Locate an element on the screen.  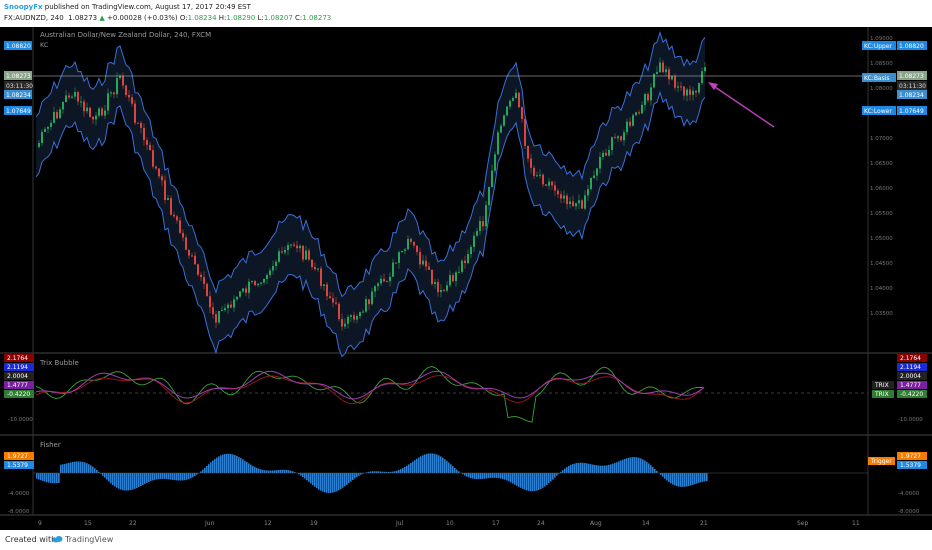
annotation-arrow is located at coordinates (741, 105).